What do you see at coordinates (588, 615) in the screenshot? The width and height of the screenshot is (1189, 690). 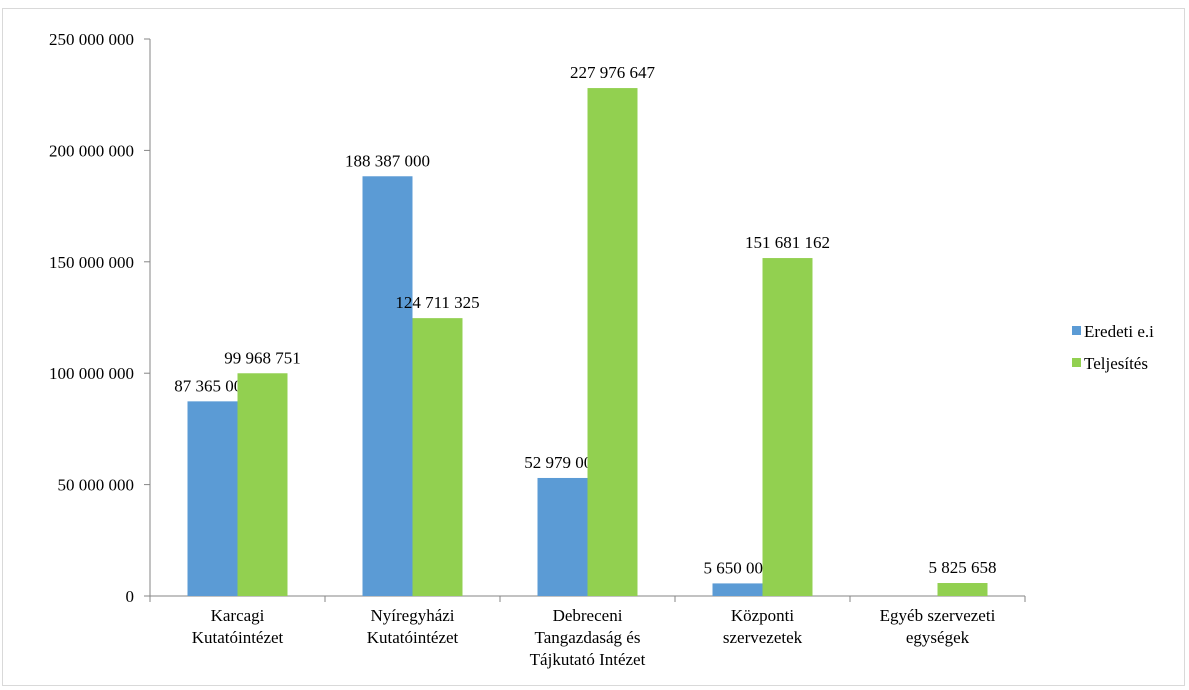 I see `x-category-label: Debreceni` at bounding box center [588, 615].